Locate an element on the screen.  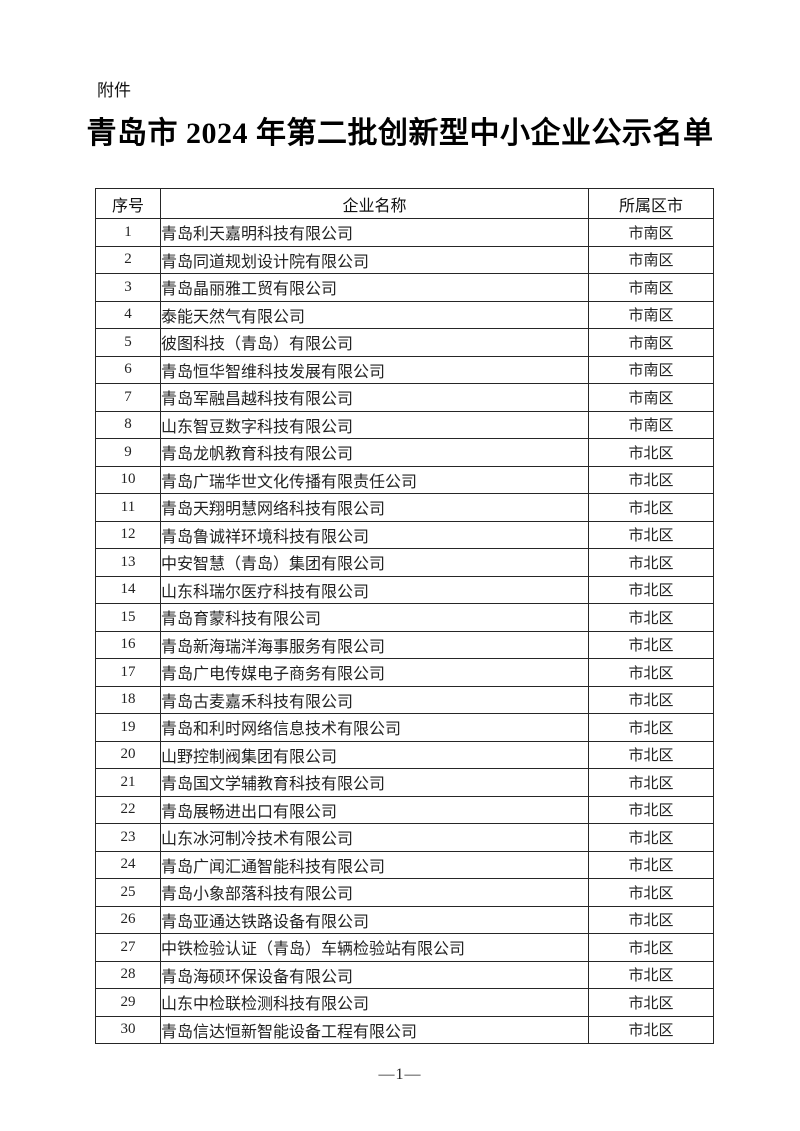
table-row: 23 山东冰河制冷技术有限公司 市北区 is located at coordinates (404, 837).